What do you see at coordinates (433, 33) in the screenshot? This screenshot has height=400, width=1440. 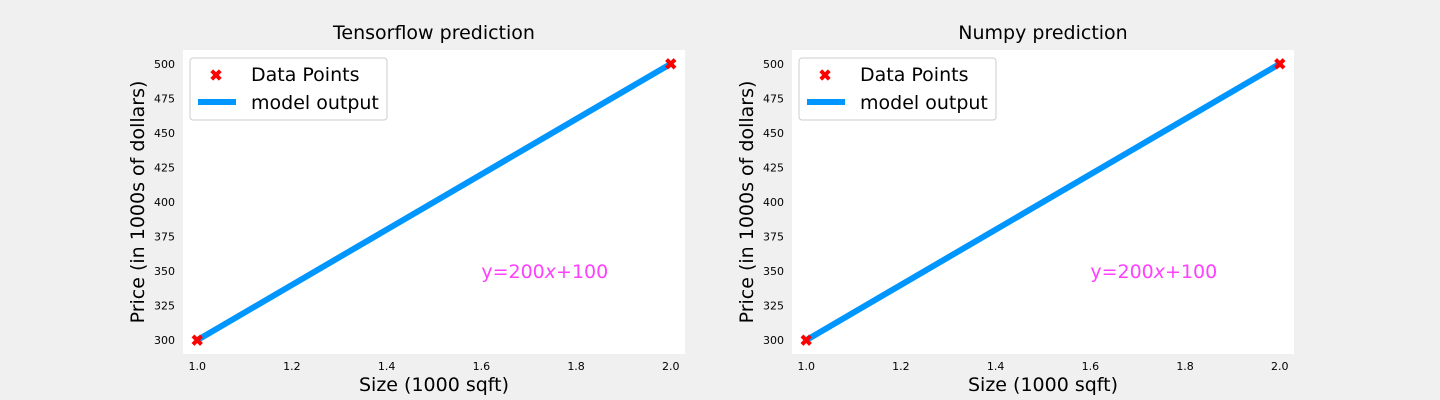 I see `chart-title: Tensorflow prediction` at bounding box center [433, 33].